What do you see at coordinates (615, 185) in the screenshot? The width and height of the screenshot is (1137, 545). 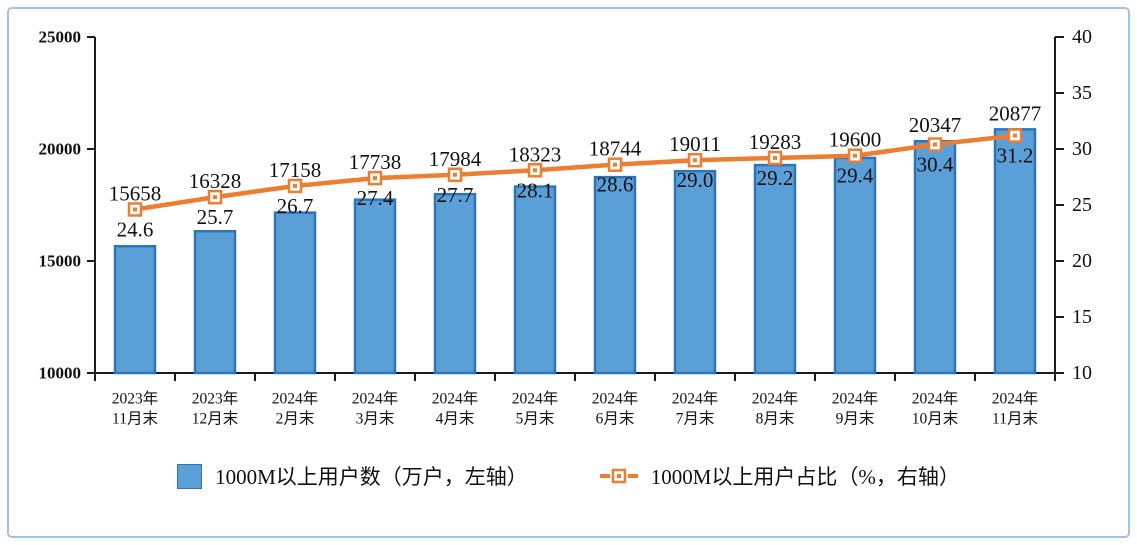 I see `line-value-label: 28.6` at bounding box center [615, 185].